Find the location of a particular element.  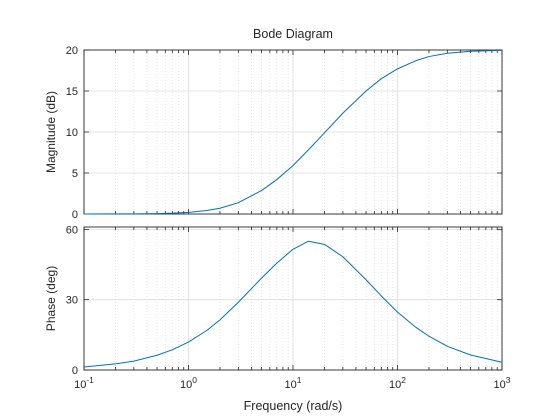

x-tick-label: 10⁰ is located at coordinates (188, 383).